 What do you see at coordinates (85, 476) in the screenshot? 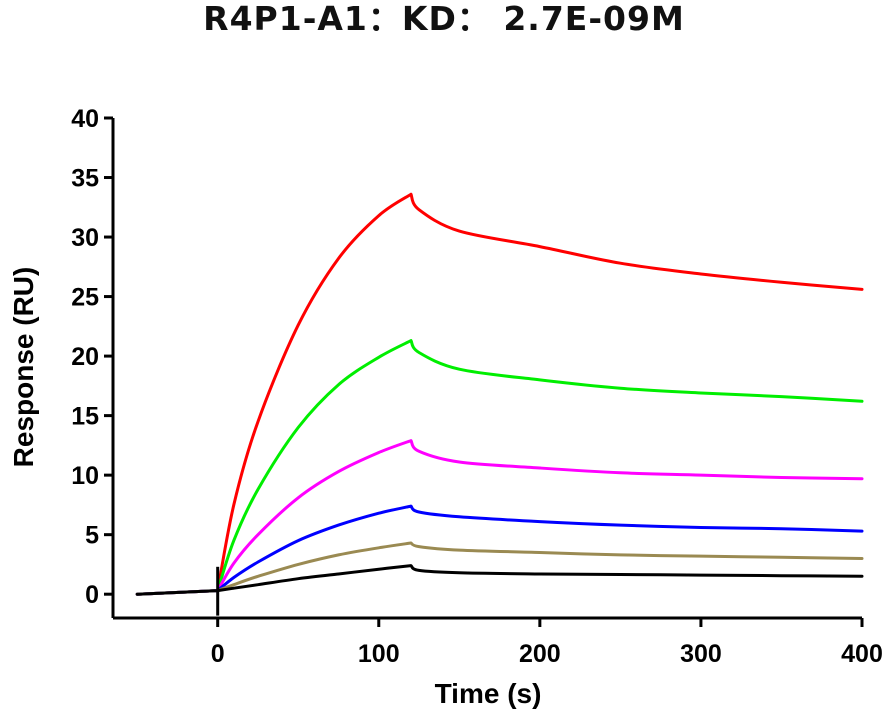
I see `y-tick-label: 10` at bounding box center [85, 476].